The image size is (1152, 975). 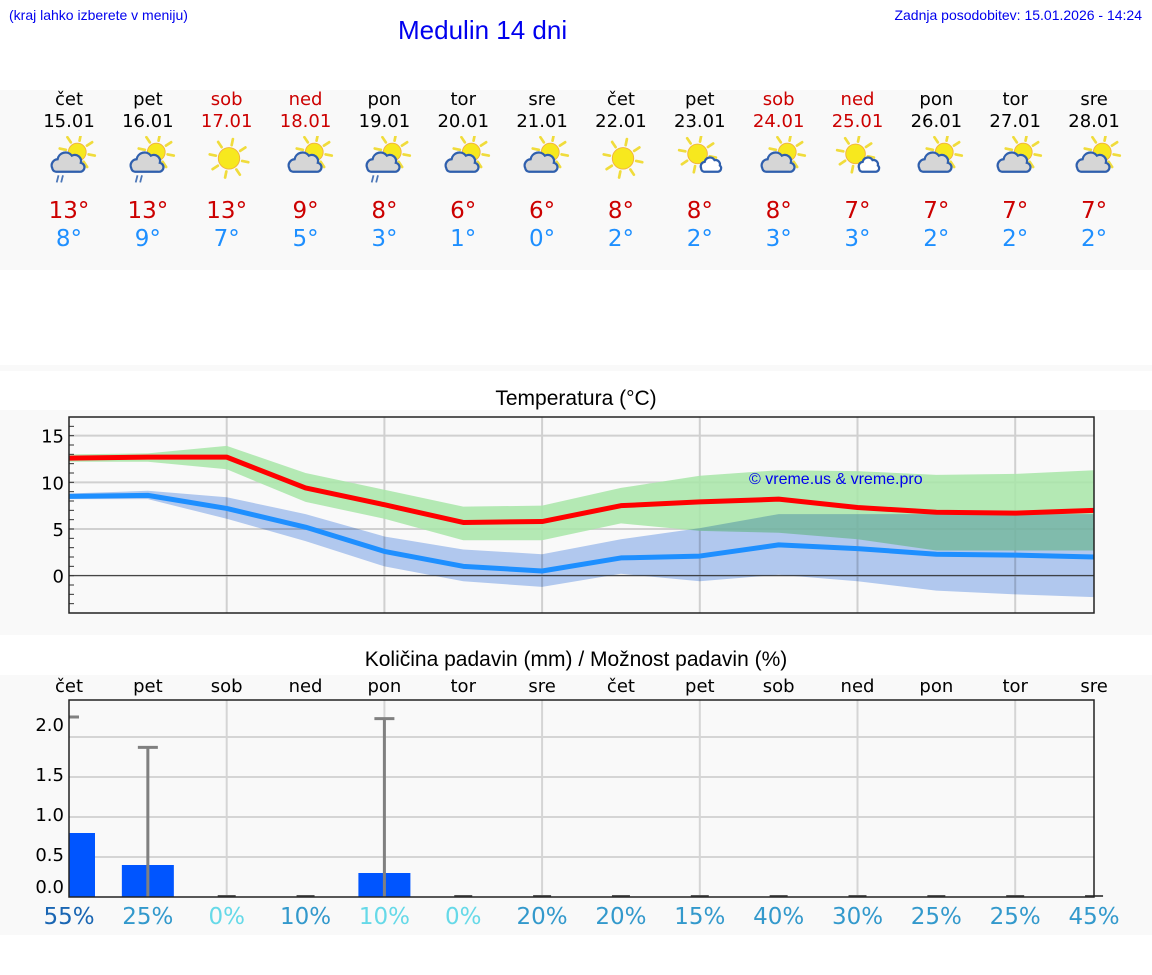 What do you see at coordinates (621, 121) in the screenshot?
I see `day-date: 22.01` at bounding box center [621, 121].